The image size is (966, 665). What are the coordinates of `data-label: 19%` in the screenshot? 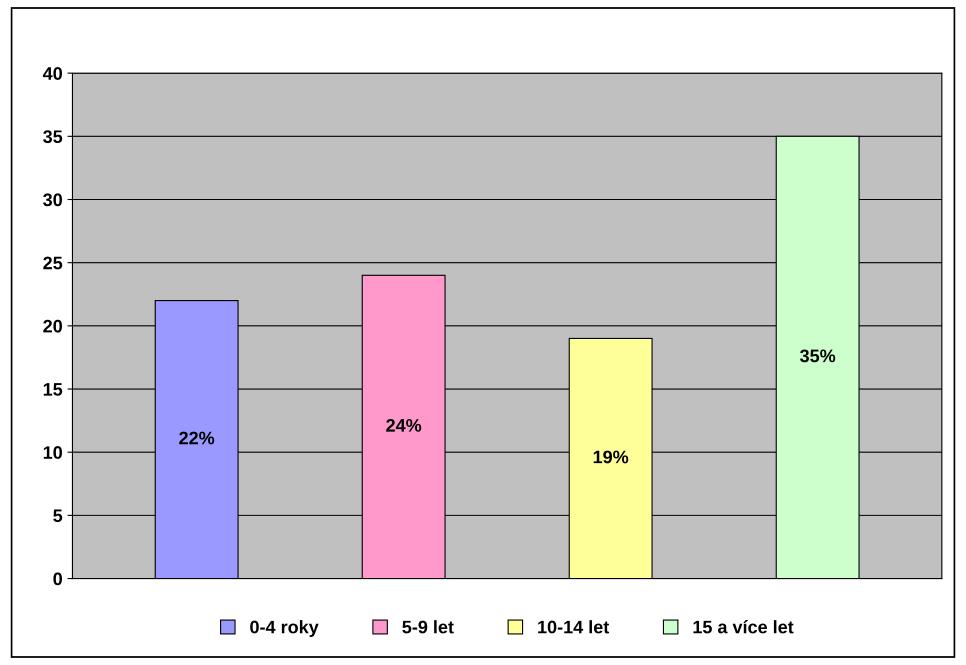 It's located at (611, 457).